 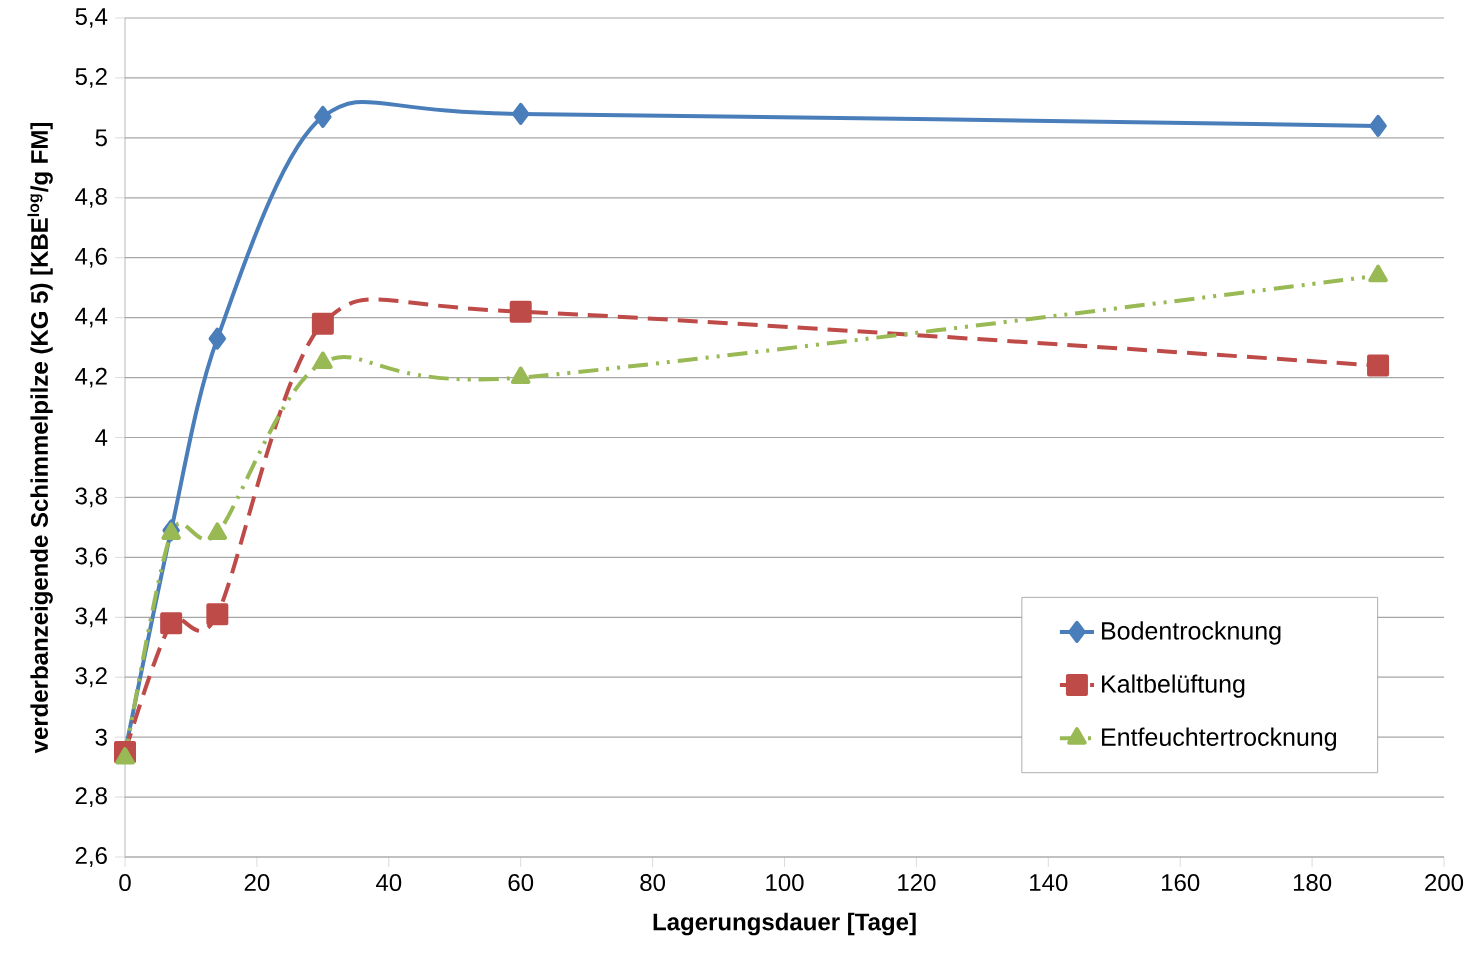 What do you see at coordinates (91, 677) in the screenshot?
I see `y-tick-label: 3,2` at bounding box center [91, 677].